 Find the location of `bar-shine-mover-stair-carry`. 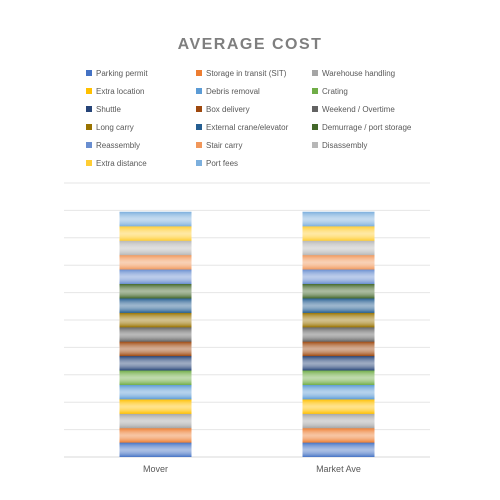

bar-shine-mover-stair-carry is located at coordinates (155, 262).